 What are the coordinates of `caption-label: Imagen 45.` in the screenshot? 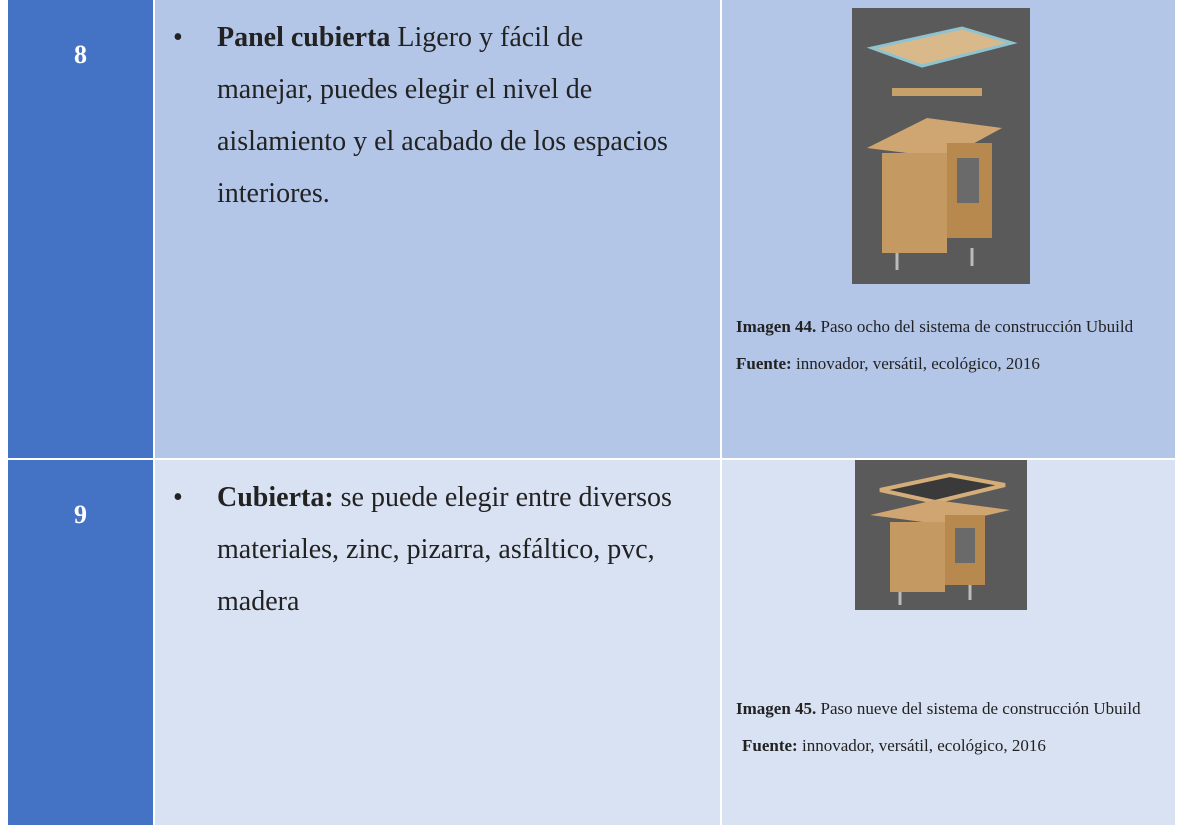 It's located at (776, 708).